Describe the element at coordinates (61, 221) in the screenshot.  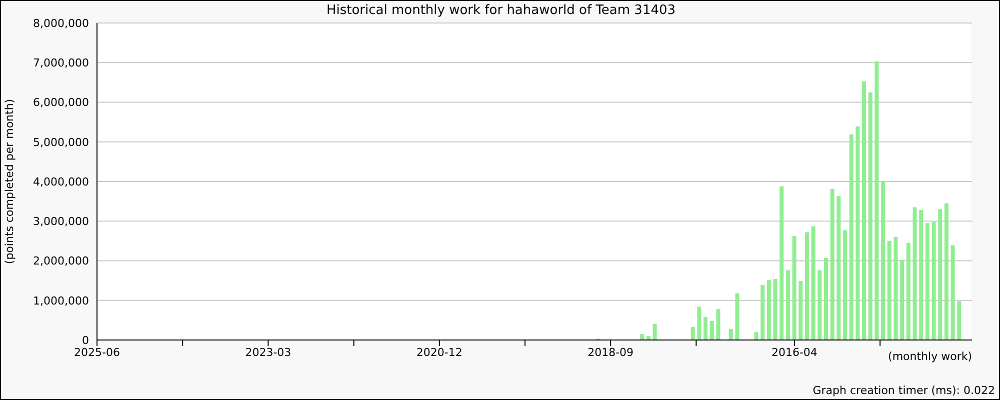
I see `y-tick-label: 3,000,000` at that location.